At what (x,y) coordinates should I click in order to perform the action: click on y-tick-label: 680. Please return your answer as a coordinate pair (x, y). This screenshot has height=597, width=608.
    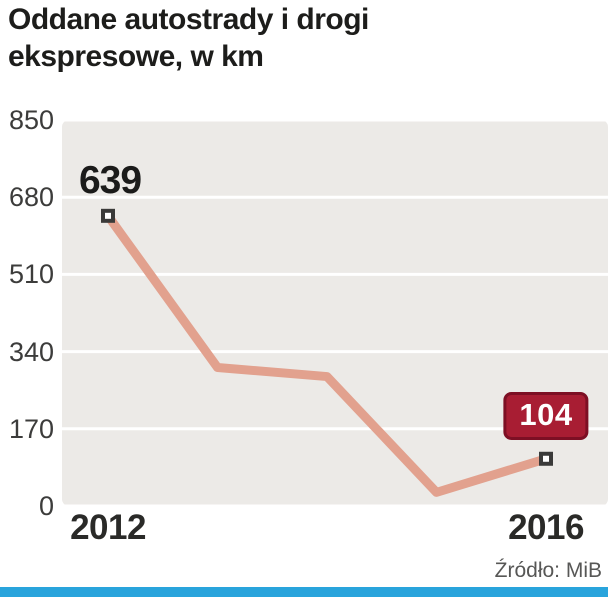
    Looking at the image, I should click on (31, 197).